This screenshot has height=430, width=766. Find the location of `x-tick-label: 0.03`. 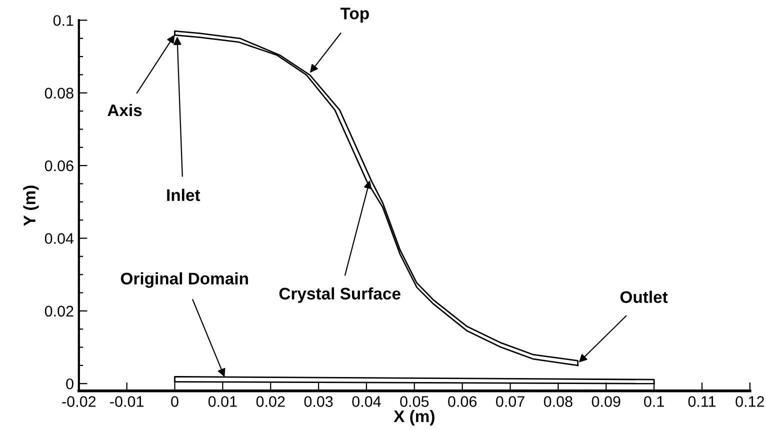

x-tick-label: 0.03 is located at coordinates (318, 401).